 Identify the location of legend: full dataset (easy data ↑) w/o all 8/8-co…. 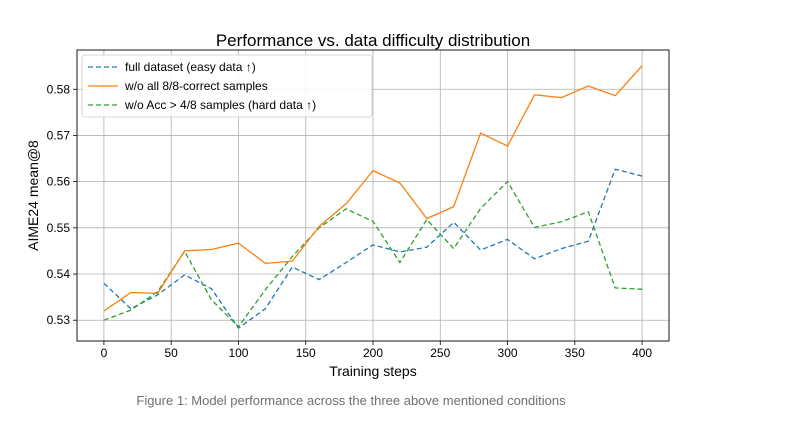
(227, 86).